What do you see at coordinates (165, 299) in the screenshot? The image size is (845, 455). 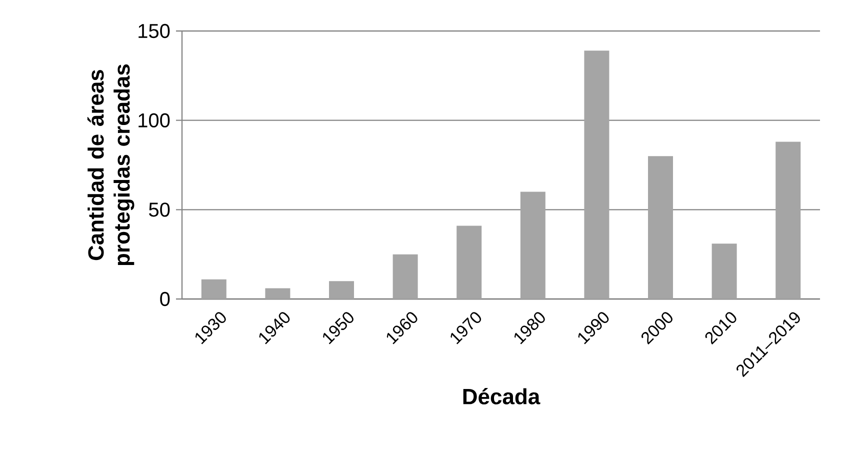 I see `y-tick-label: 0` at bounding box center [165, 299].